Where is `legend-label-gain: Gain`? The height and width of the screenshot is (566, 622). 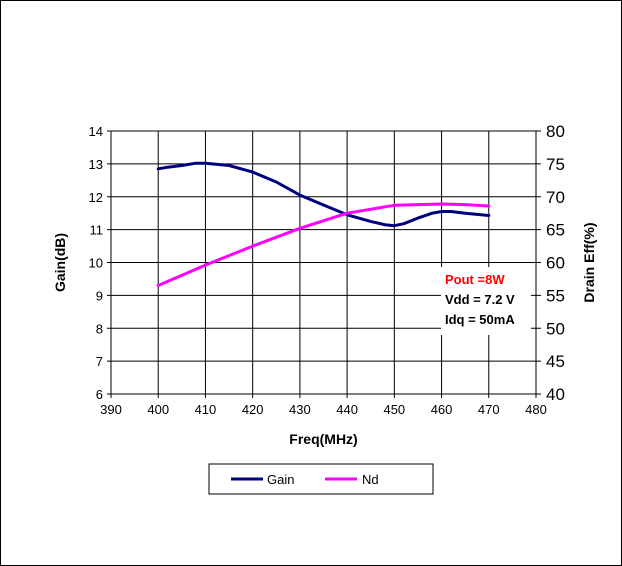 legend-label-gain: Gain is located at coordinates (280, 479).